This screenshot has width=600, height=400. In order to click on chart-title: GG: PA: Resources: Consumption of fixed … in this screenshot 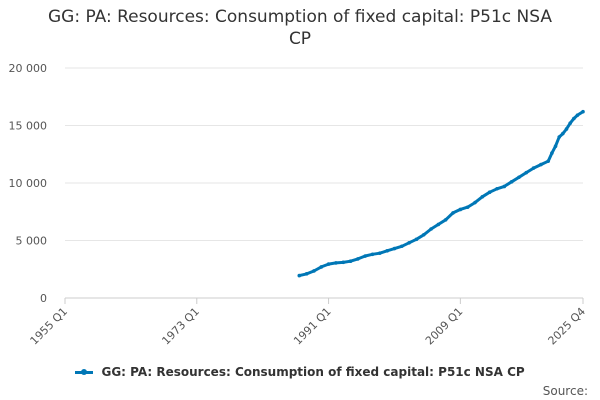, I will do `click(300, 28)`.